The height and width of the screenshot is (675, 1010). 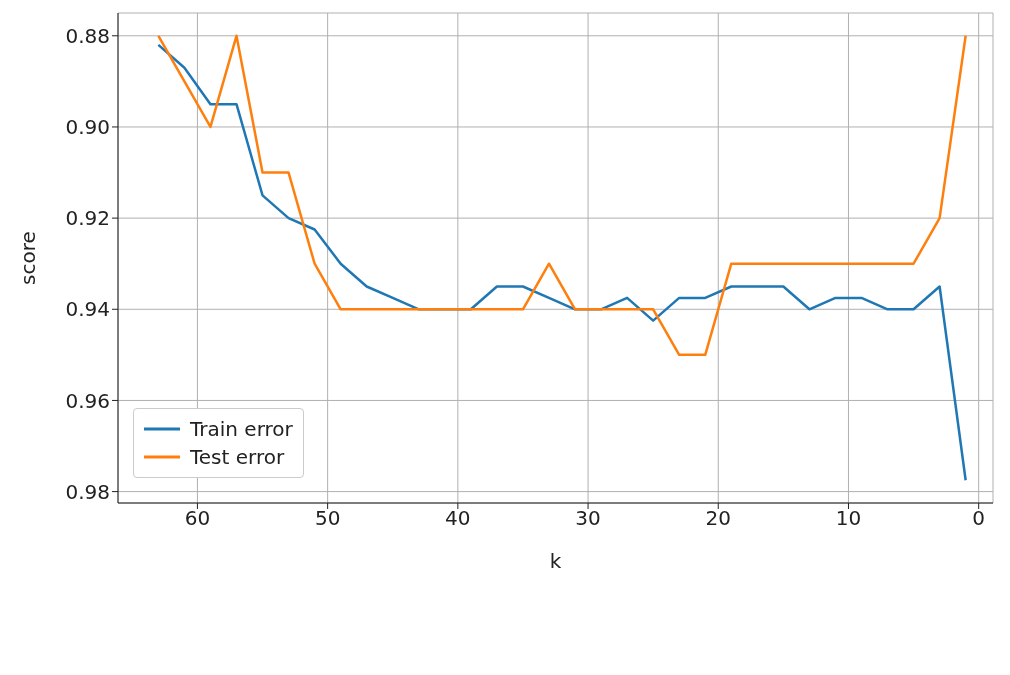 What do you see at coordinates (241, 429) in the screenshot?
I see `legend-label: Train error` at bounding box center [241, 429].